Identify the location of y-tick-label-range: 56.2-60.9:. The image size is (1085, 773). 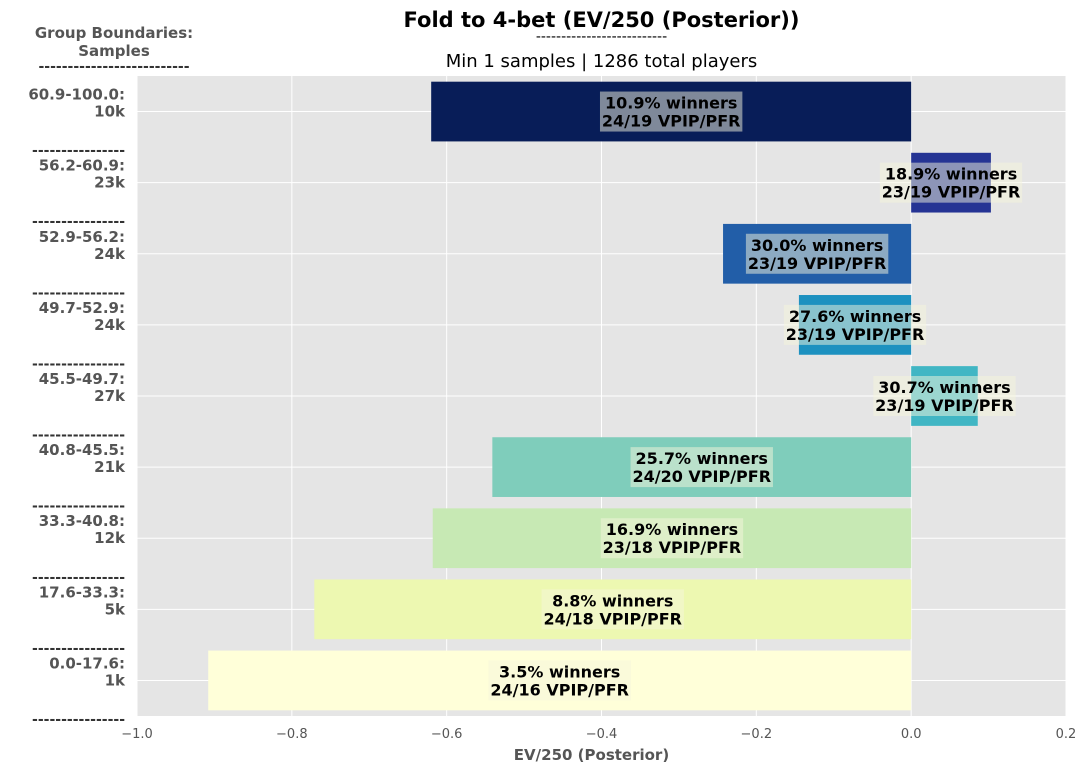
(82, 166).